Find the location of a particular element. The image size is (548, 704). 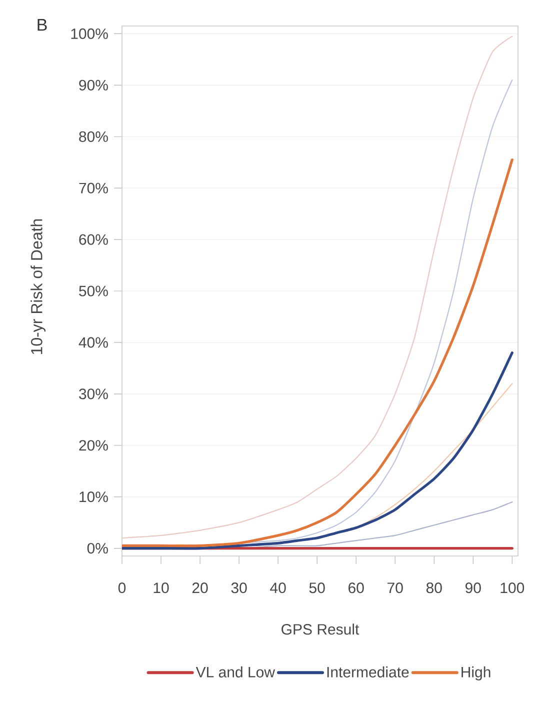

x-tick-label: 40 is located at coordinates (278, 588).